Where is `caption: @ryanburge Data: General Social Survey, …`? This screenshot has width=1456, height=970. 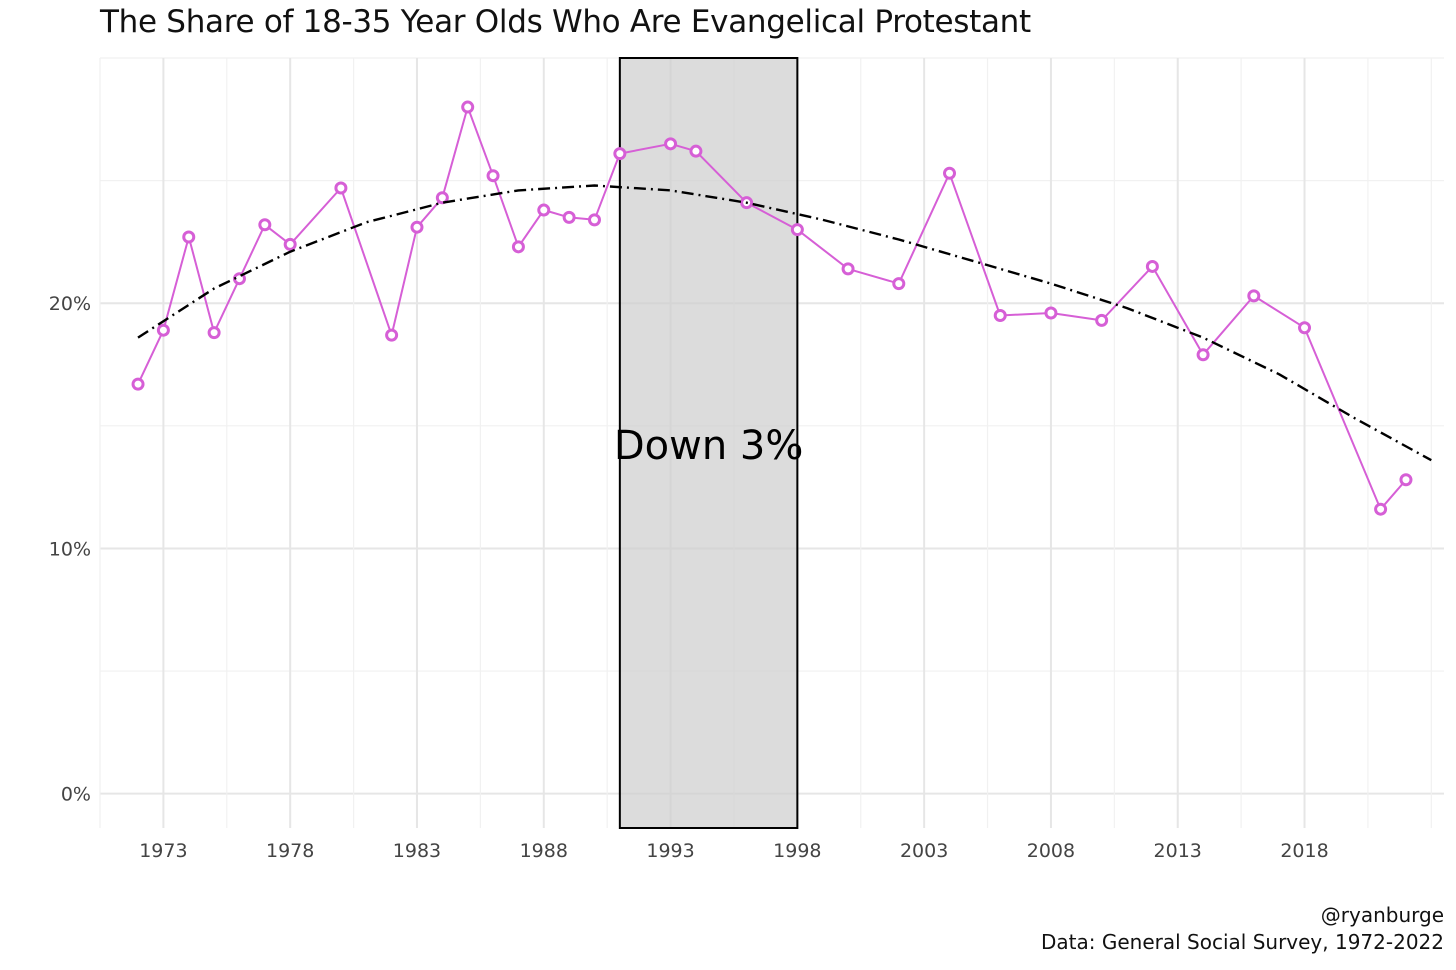
caption: @ryanburge Data: General Social Survey, … is located at coordinates (1242, 929).